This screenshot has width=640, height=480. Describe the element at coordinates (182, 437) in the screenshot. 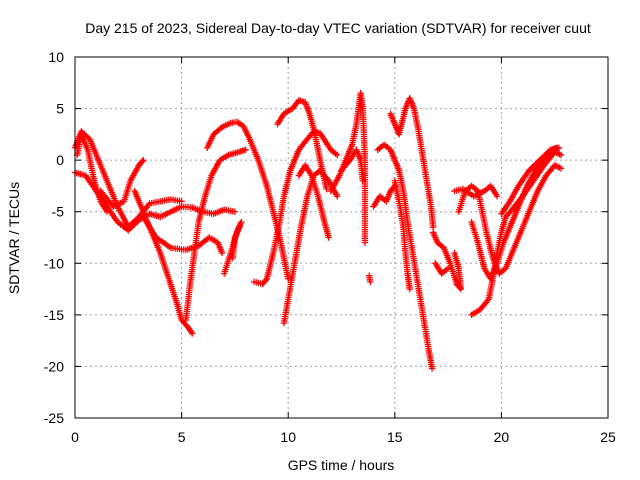

I see `x-tick-label: 5` at that location.